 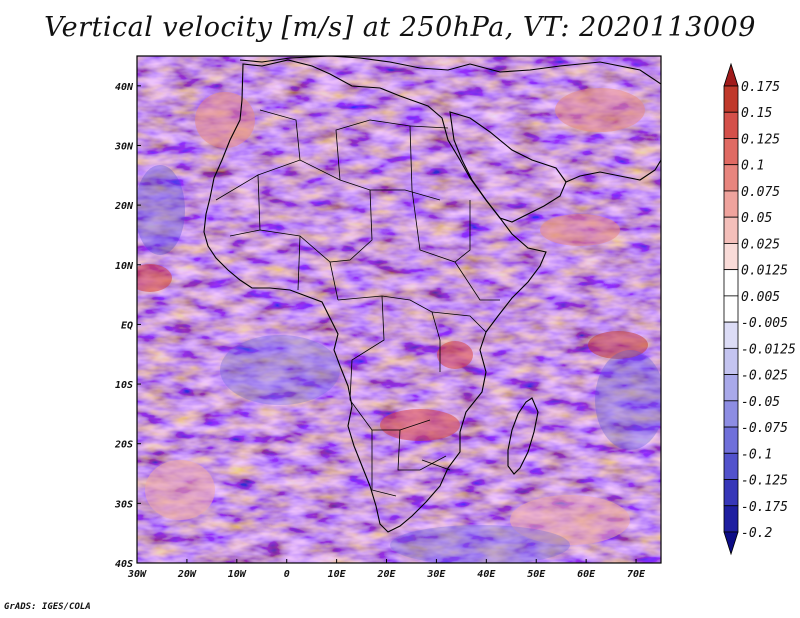 I want to click on x-tick-label: 60E, so click(x=586, y=574).